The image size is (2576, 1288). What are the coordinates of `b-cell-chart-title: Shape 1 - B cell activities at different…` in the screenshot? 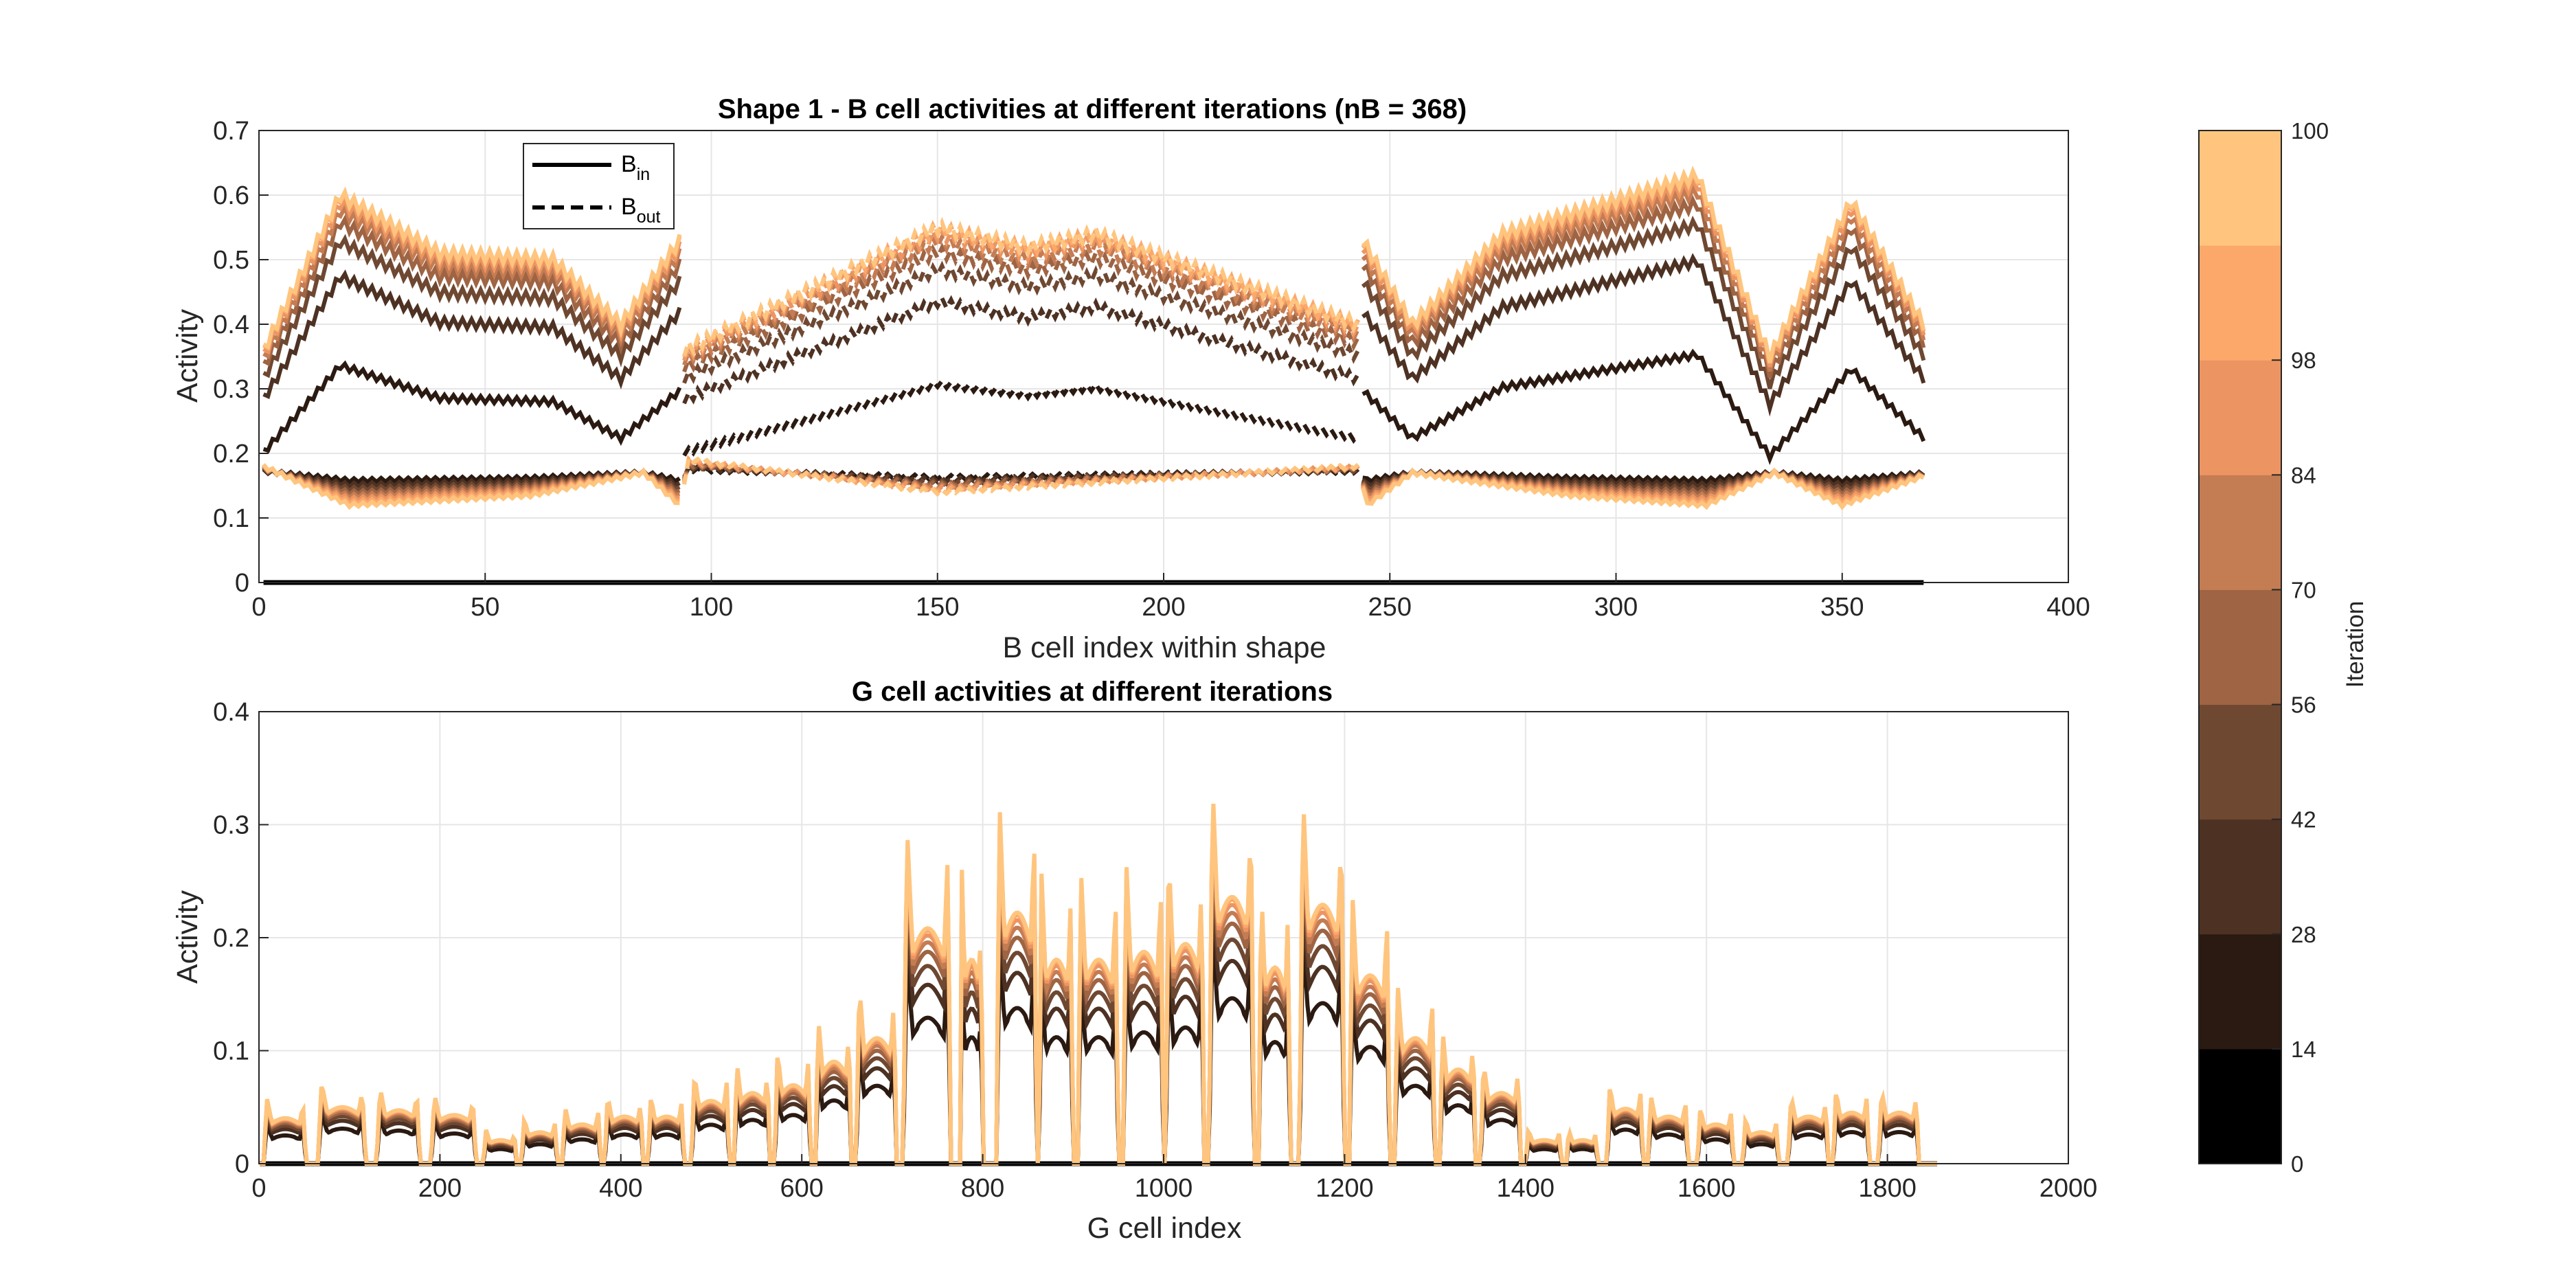 It's located at (1092, 109).